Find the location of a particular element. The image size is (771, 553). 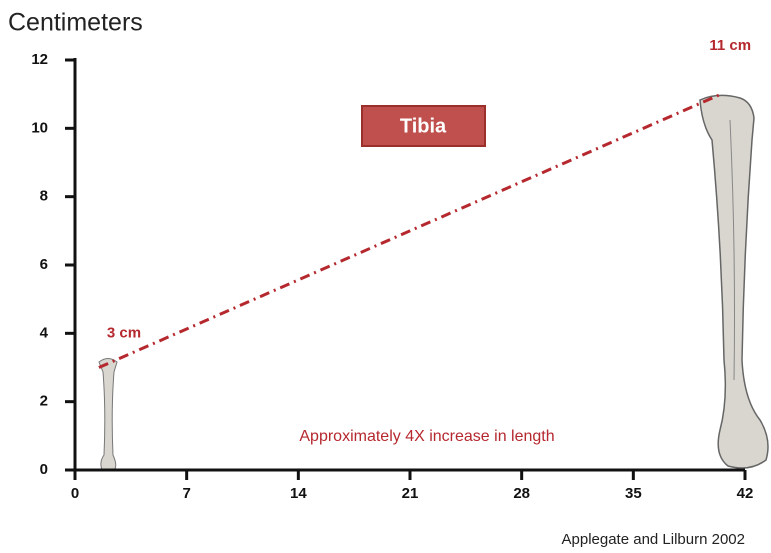

small-bone is located at coordinates (108, 414).